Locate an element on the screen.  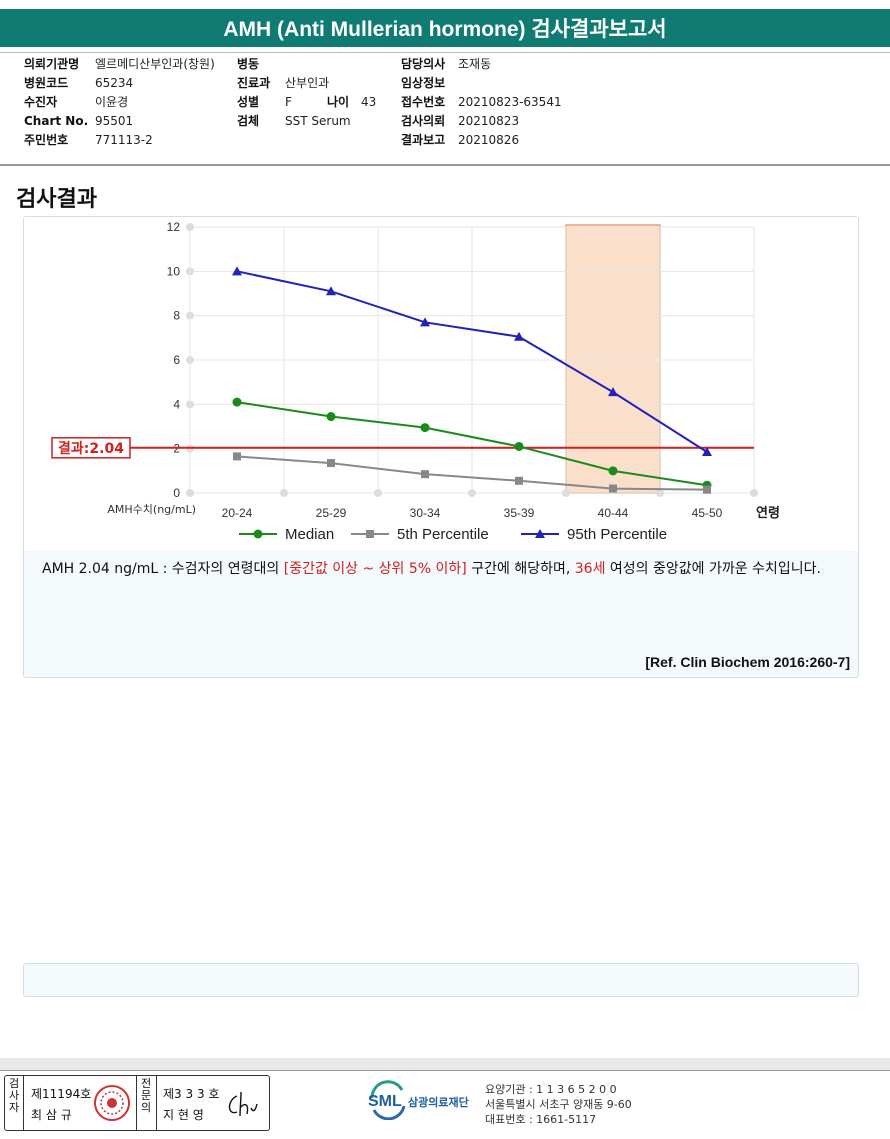
result-label: 결과:2.04 is located at coordinates (91, 448).